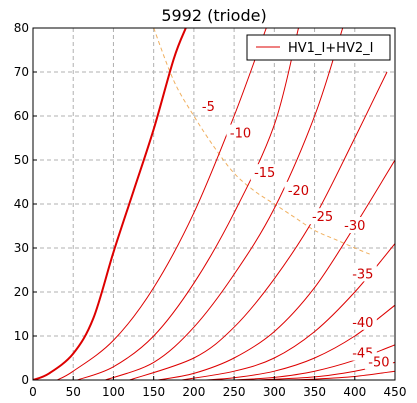 Image resolution: width=417 pixels, height=403 pixels. I want to click on x-tick-label-8: 400, so click(354, 392).